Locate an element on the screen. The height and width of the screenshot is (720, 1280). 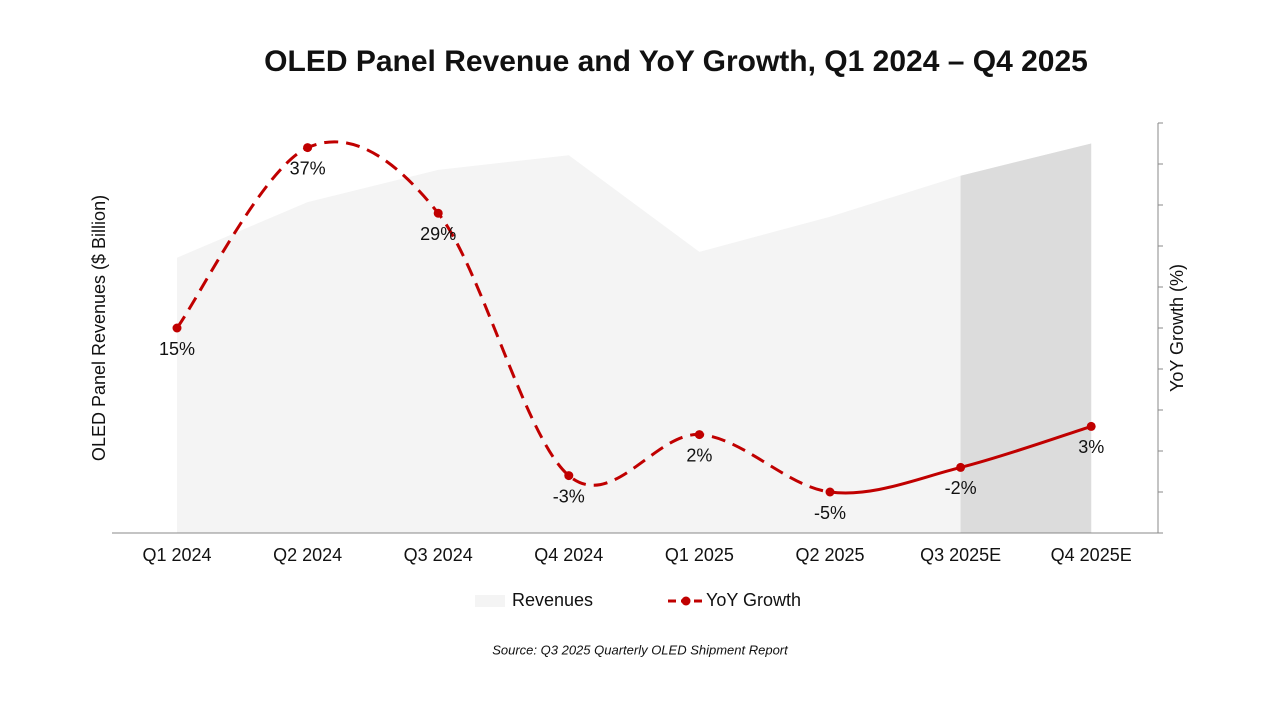
y2-axis-title: YoY Growth (%) is located at coordinates (1177, 328).